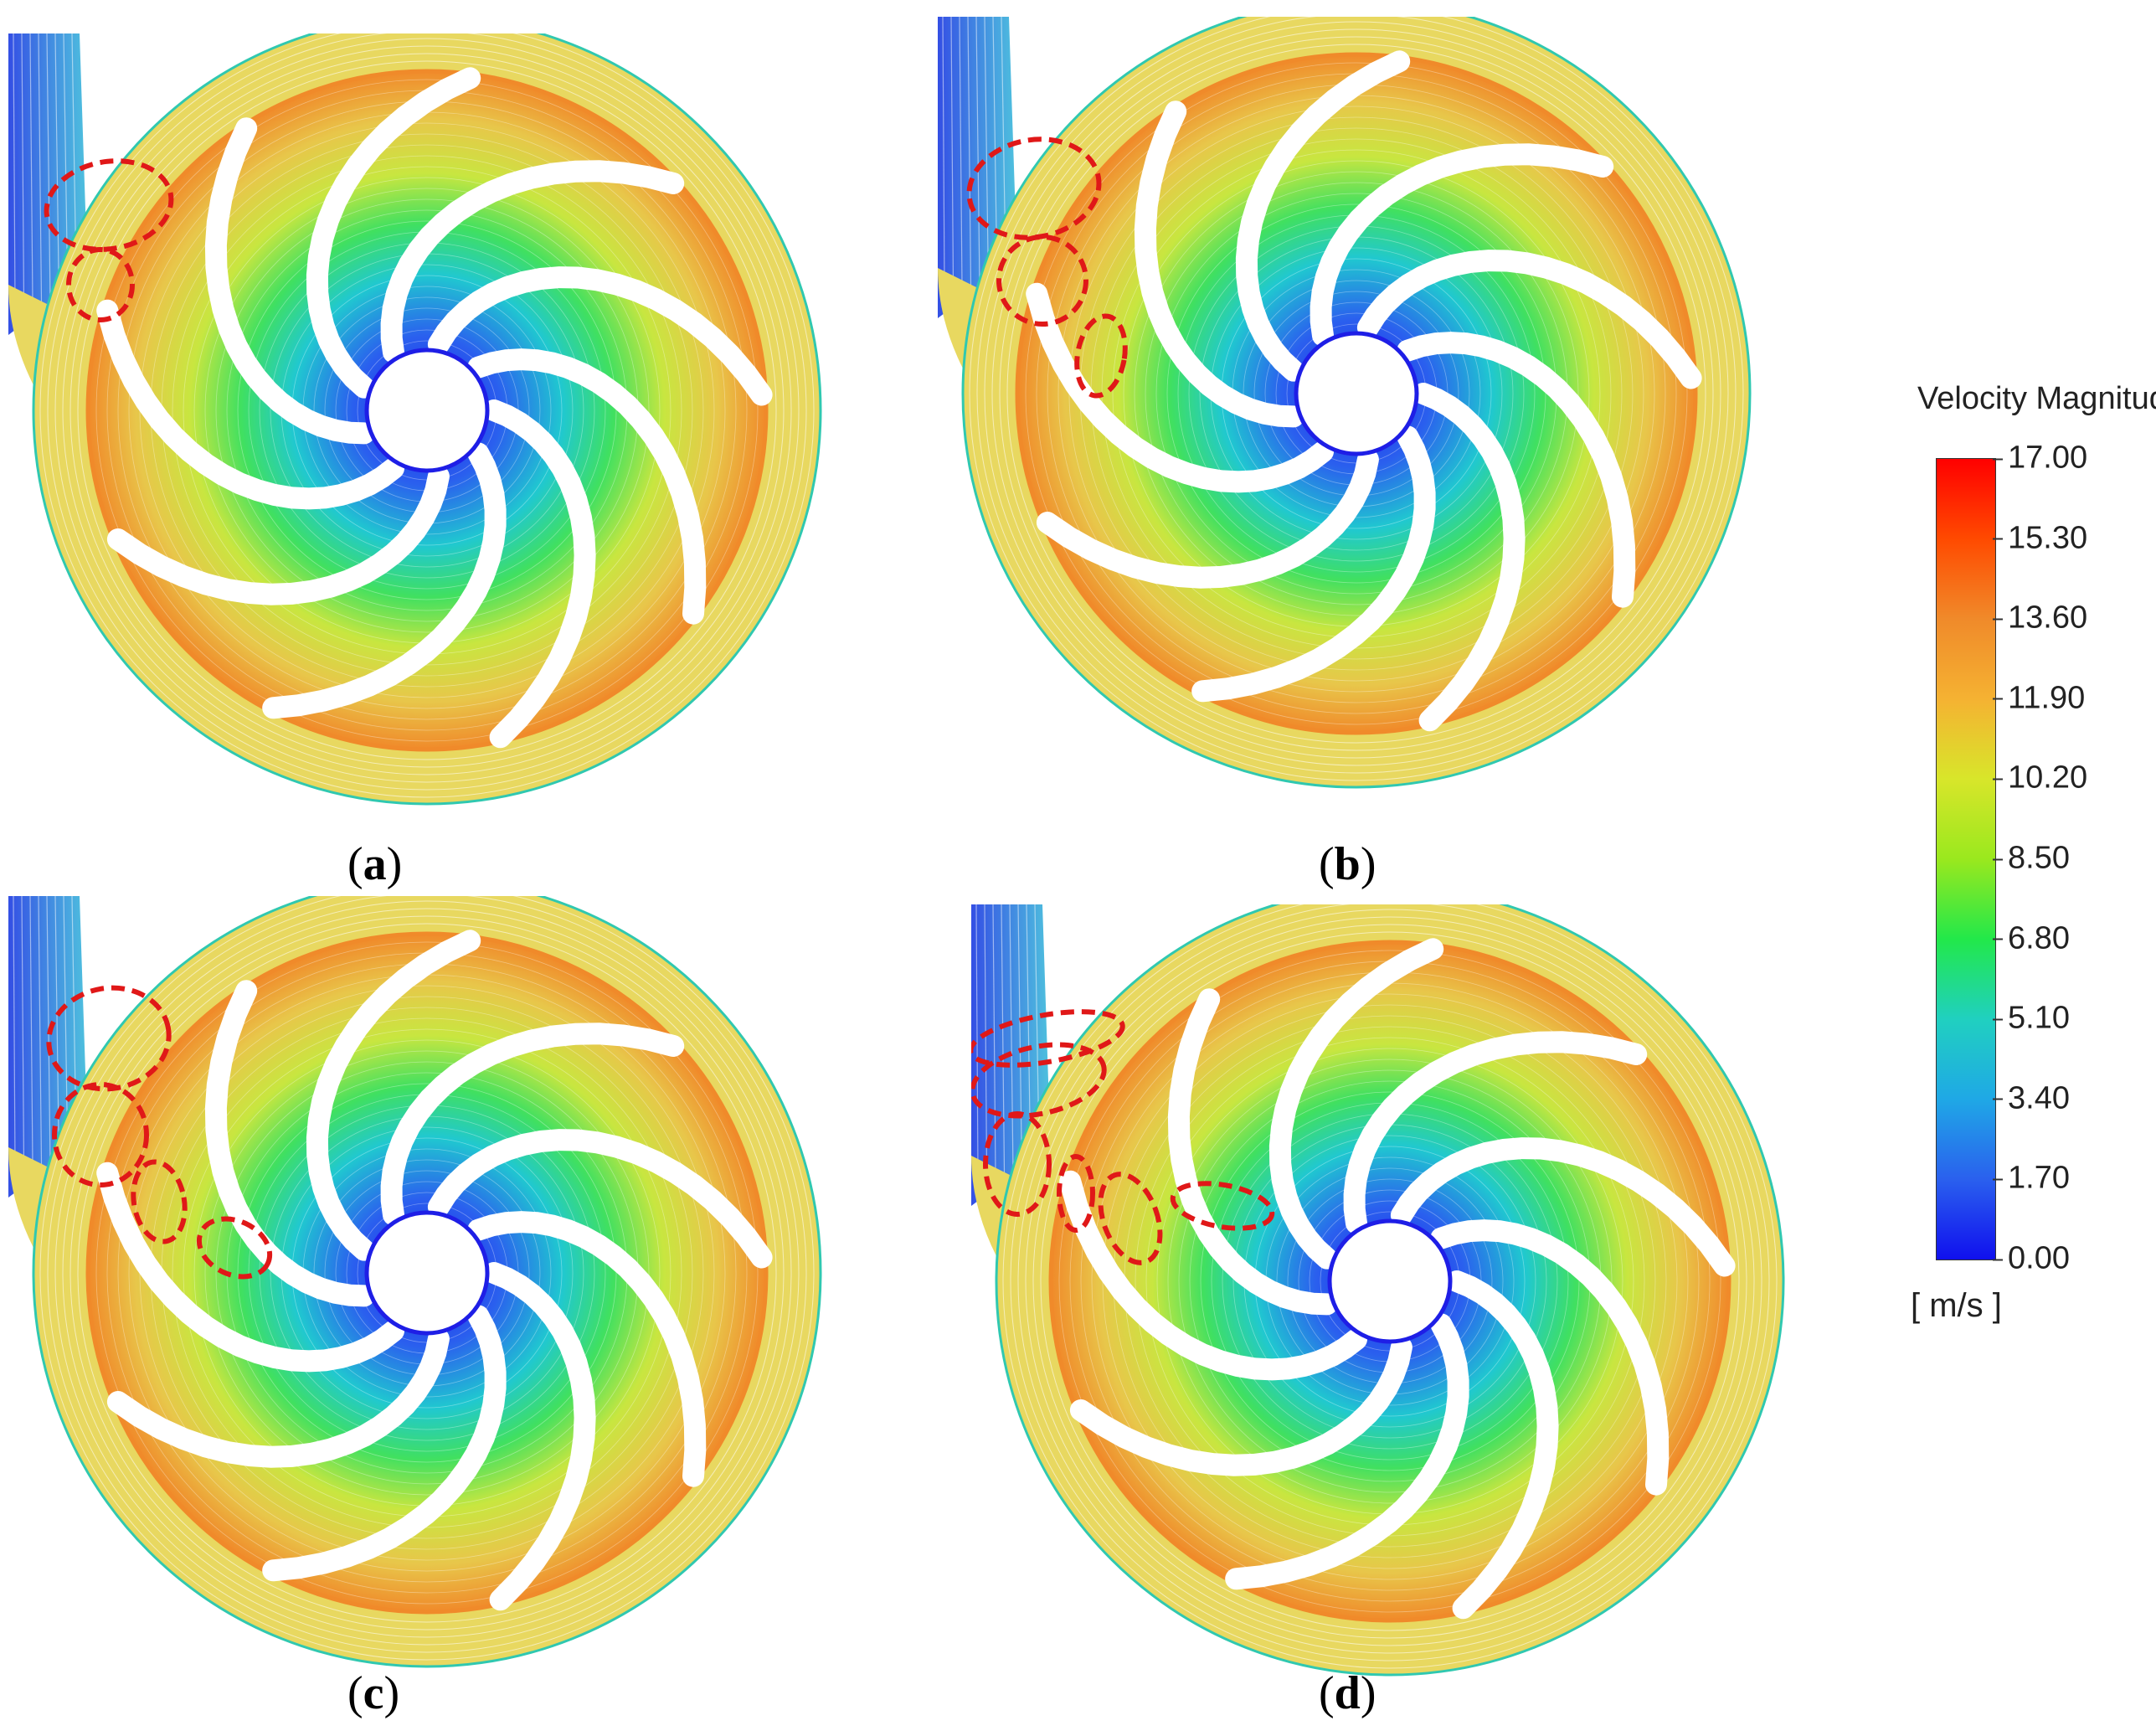  I want to click on legend-tick-label: 6.80, so click(2031, 938).